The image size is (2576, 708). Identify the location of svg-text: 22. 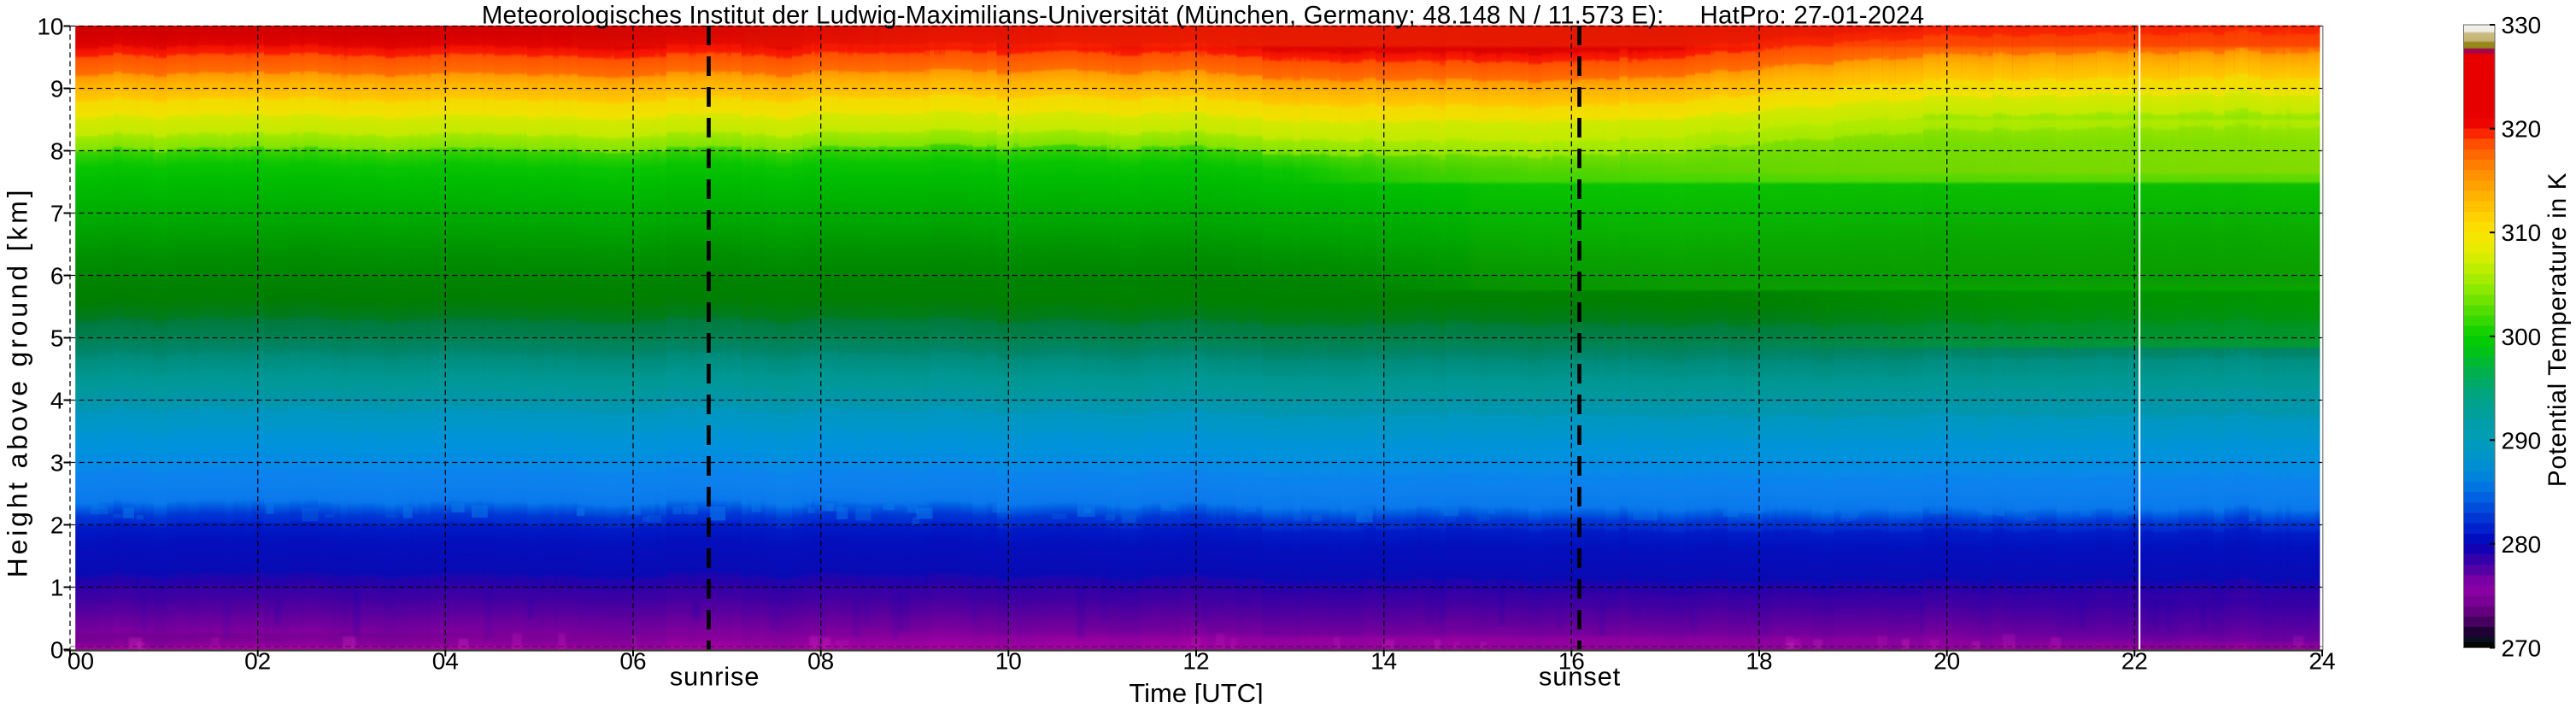
(2134, 662).